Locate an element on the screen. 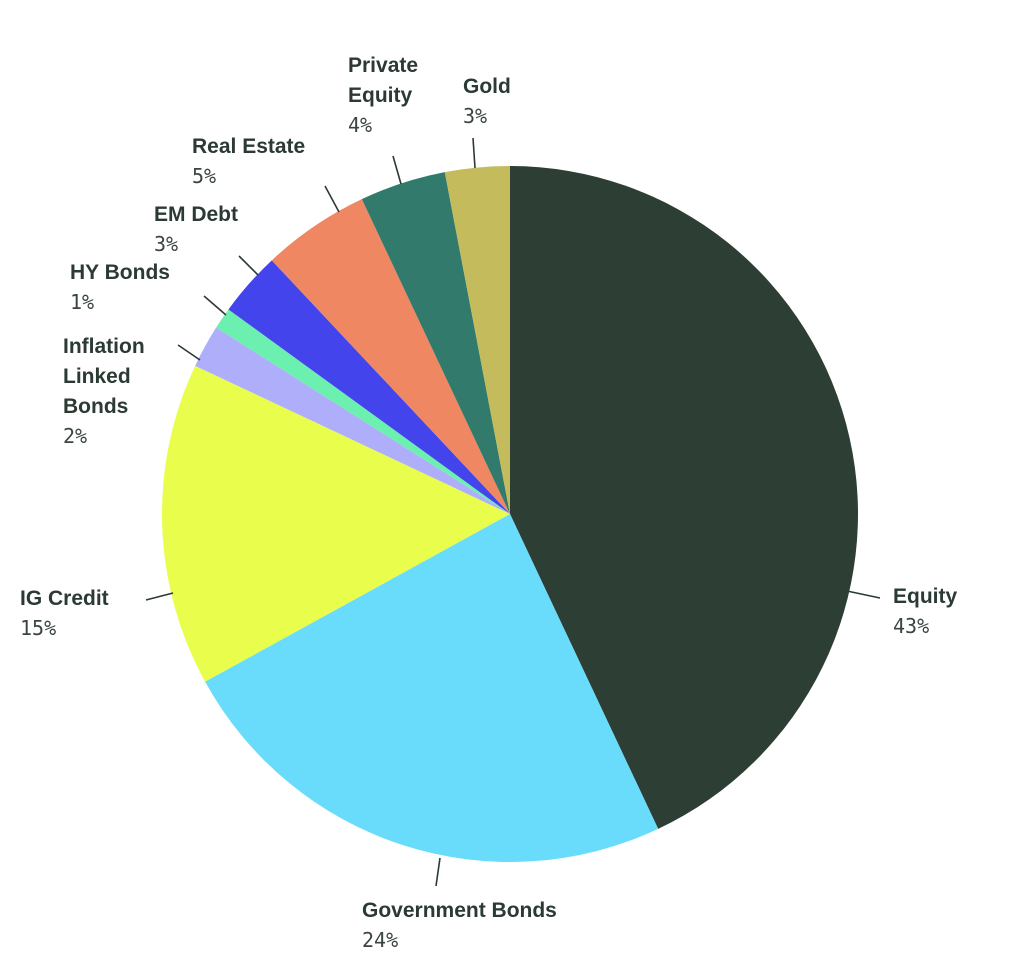 Image resolution: width=1014 pixels, height=958 pixels. leader-line-equity is located at coordinates (863, 594).